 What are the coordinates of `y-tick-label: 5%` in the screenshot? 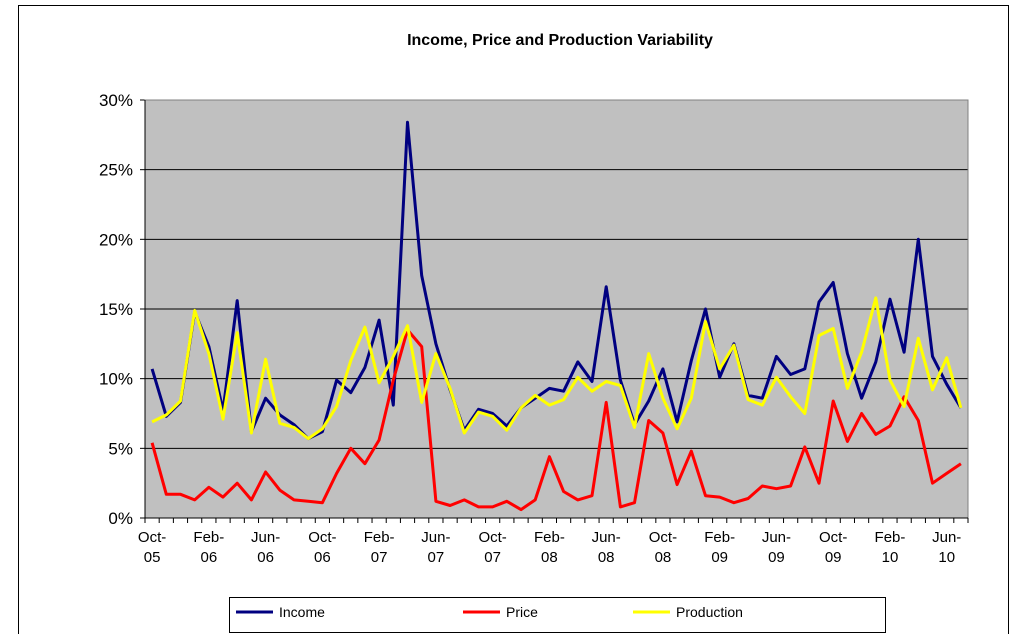 It's located at (120, 448).